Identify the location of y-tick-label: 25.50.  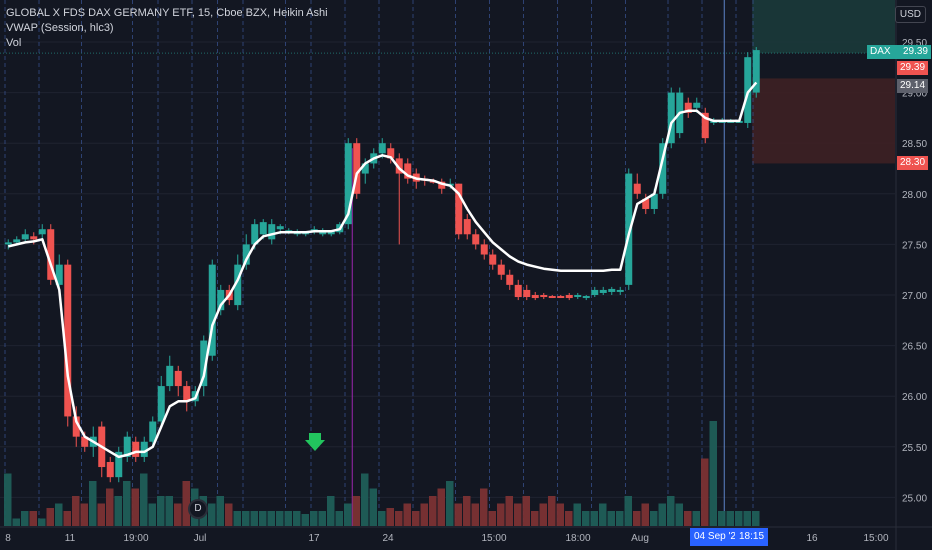
(914, 448).